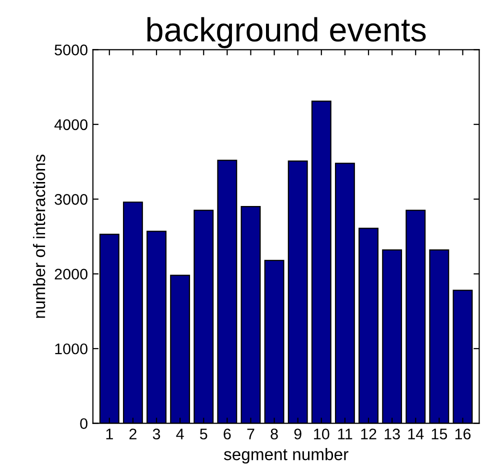 The height and width of the screenshot is (473, 489). I want to click on y-tick-label: 3000, so click(71, 199).